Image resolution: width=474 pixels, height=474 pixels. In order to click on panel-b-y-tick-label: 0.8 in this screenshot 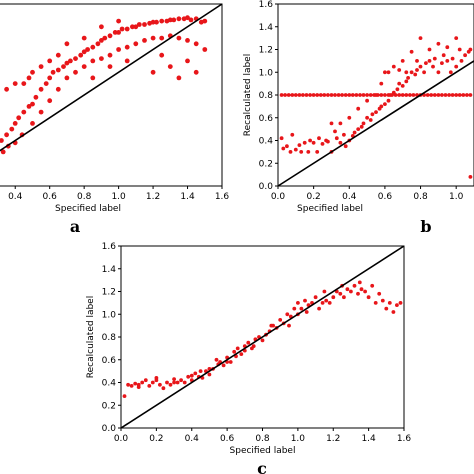, I will do `click(266, 96)`.